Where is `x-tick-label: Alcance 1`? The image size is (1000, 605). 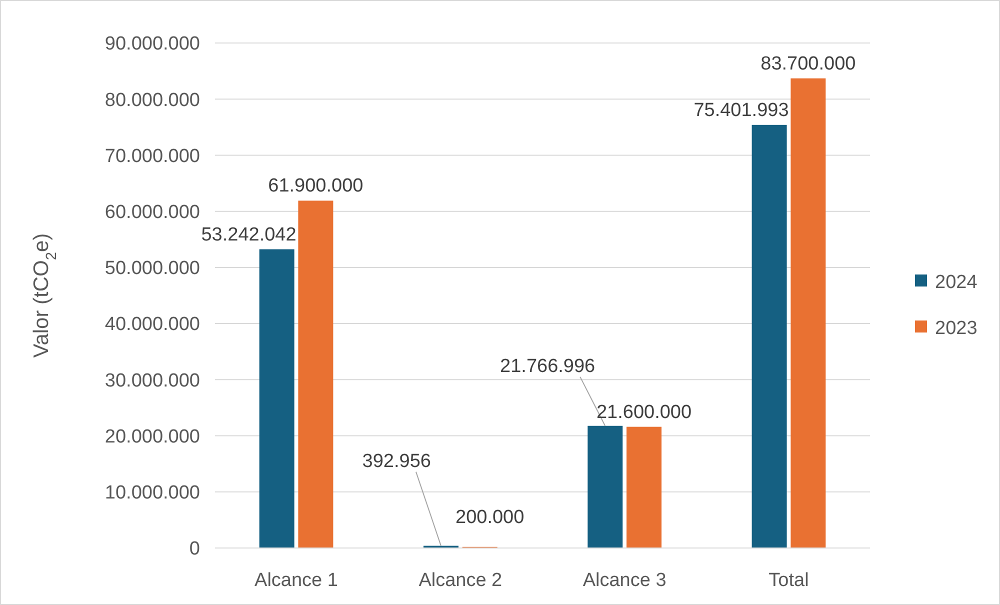 x-tick-label: Alcance 1 is located at coordinates (296, 580).